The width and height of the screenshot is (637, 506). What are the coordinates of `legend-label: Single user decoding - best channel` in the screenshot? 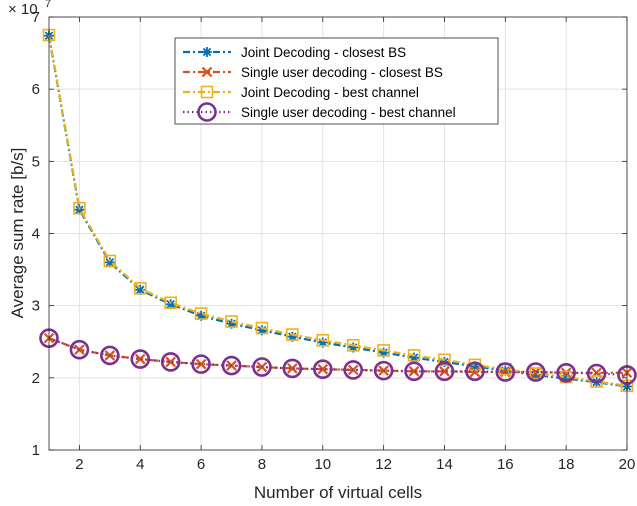 It's located at (348, 112).